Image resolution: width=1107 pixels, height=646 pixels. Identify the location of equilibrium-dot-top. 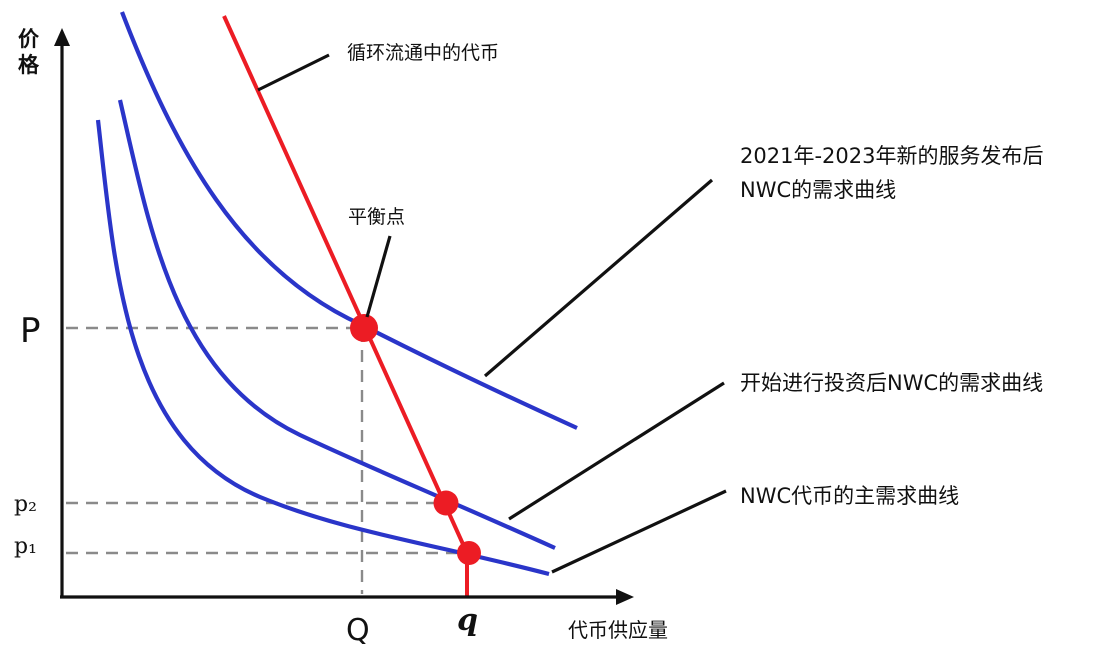
(364, 328).